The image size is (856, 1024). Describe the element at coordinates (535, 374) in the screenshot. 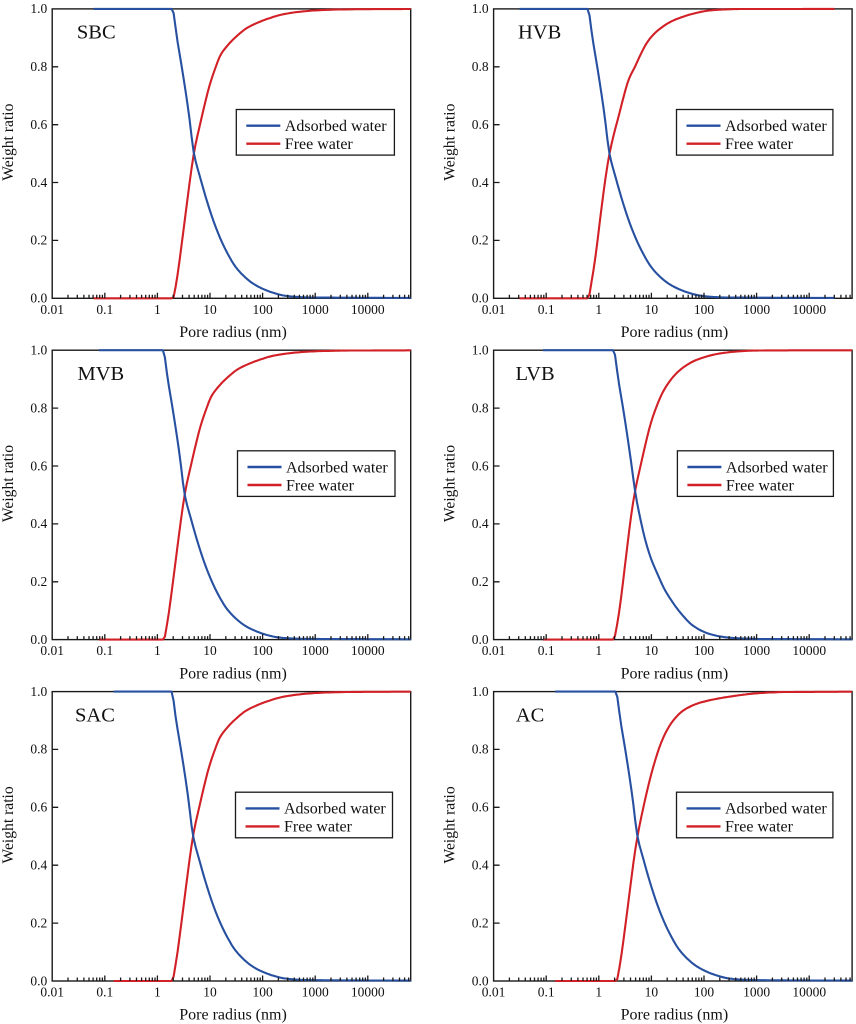

I see `svg-text: LVB` at that location.